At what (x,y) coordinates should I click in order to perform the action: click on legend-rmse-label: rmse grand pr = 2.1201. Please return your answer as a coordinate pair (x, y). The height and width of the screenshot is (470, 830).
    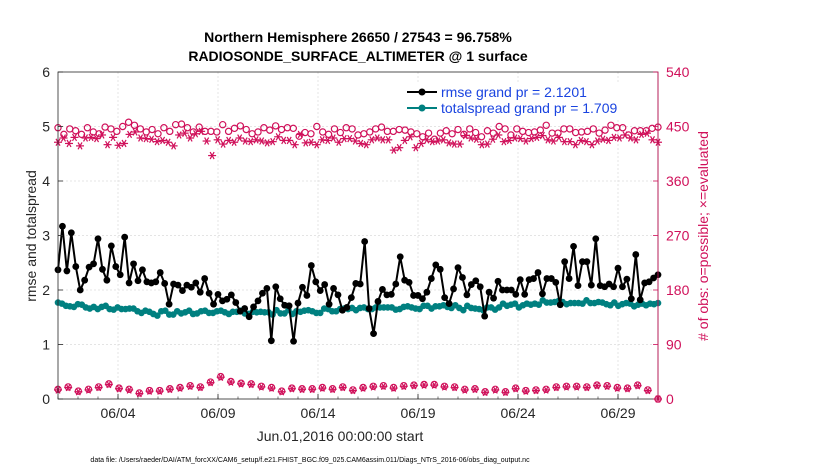
    Looking at the image, I should click on (514, 92).